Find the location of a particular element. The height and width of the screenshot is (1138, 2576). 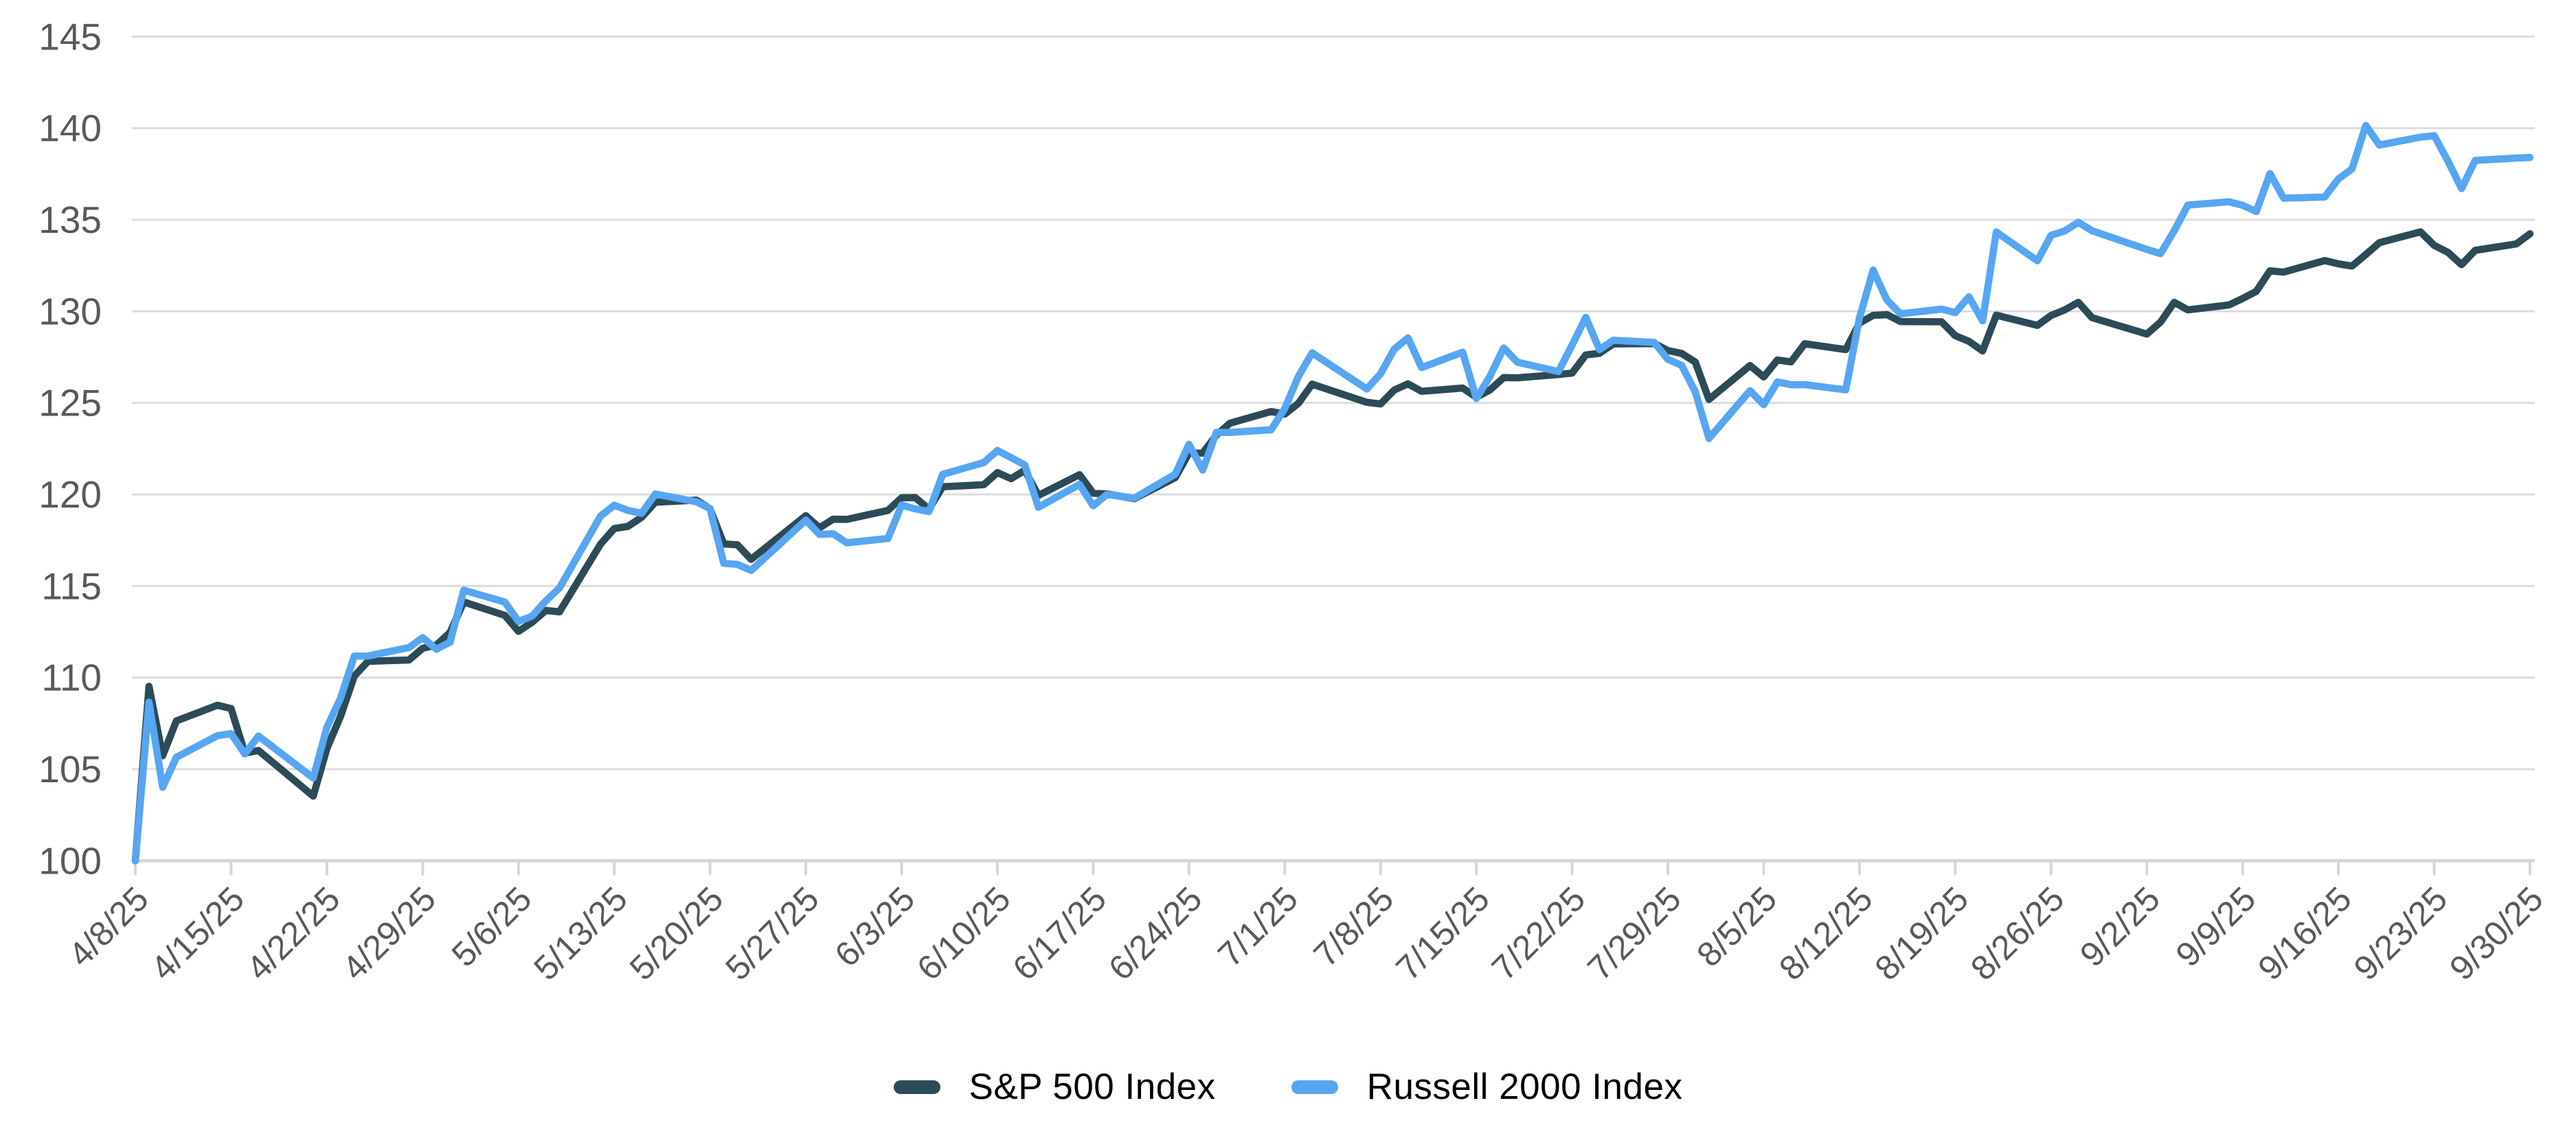

sp500-series-swatch-icon is located at coordinates (916, 1087).